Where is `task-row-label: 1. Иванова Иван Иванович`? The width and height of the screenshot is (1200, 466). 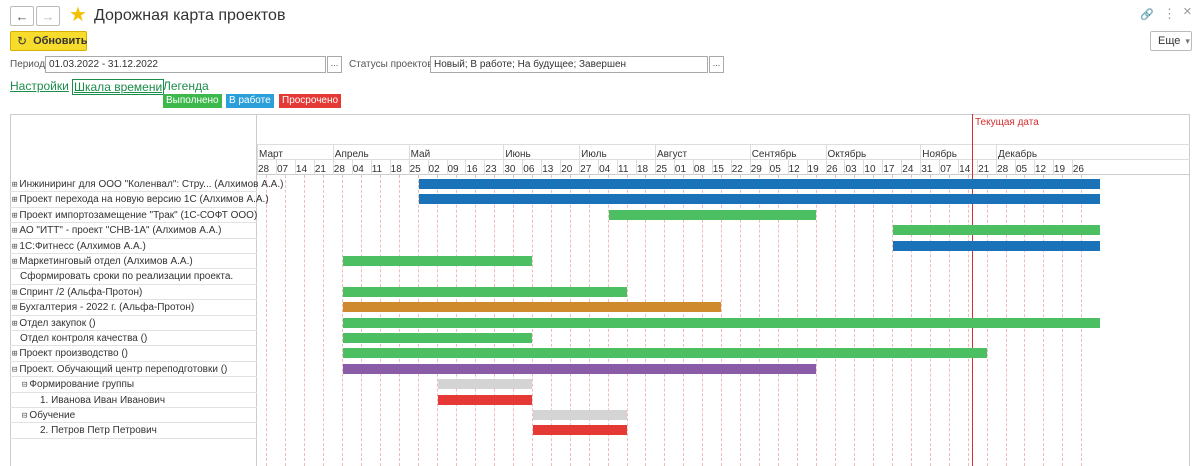 task-row-label: 1. Иванова Иван Иванович is located at coordinates (102, 400).